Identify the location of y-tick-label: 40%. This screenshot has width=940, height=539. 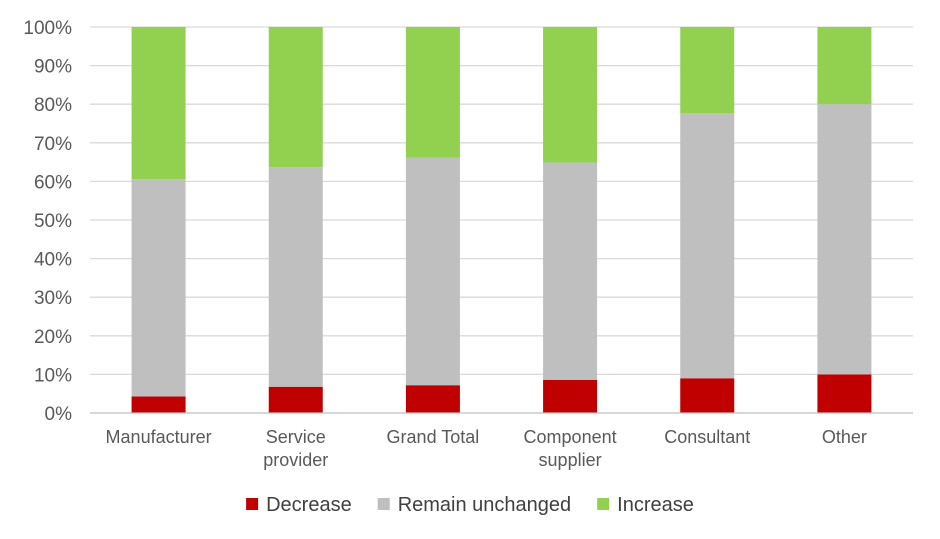
(53, 260).